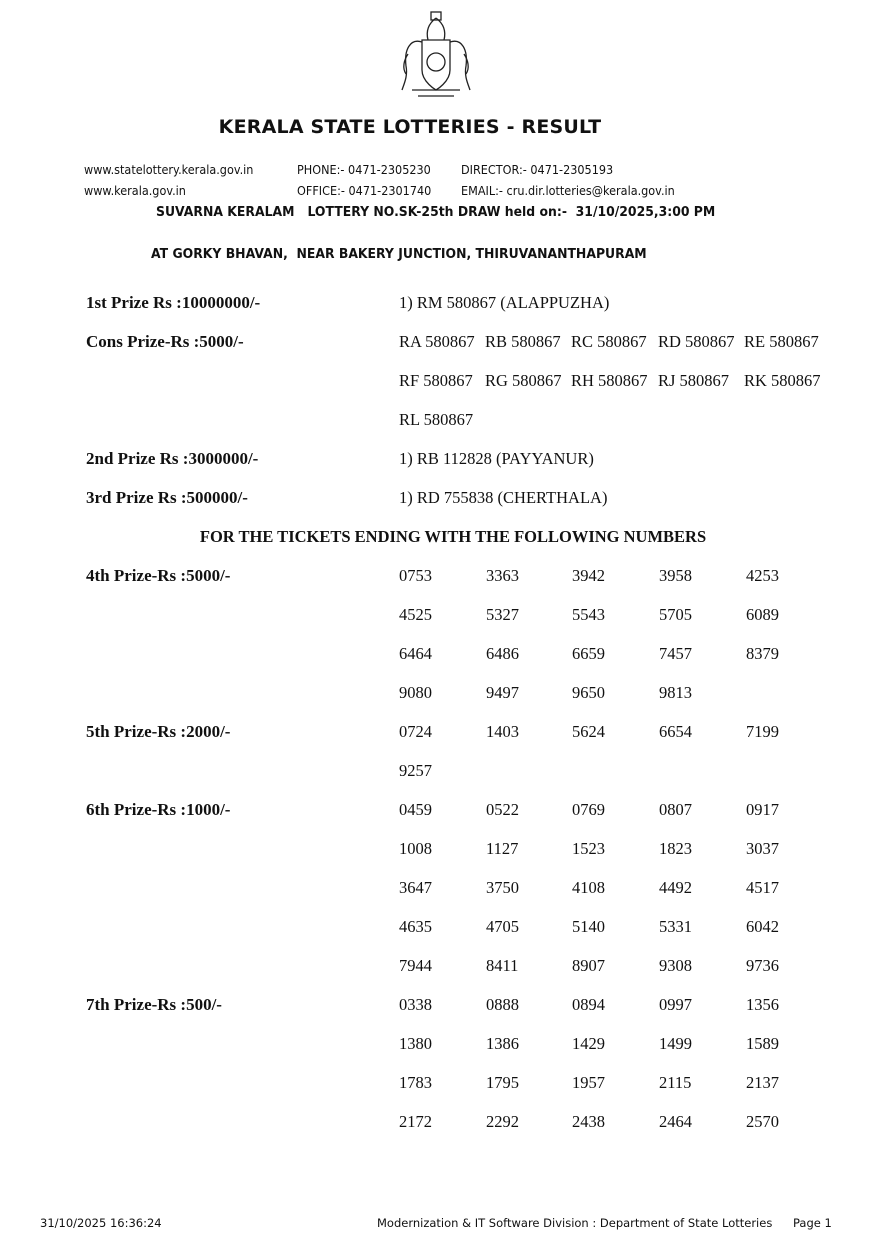 The height and width of the screenshot is (1245, 880). Describe the element at coordinates (588, 731) in the screenshot. I see `winning-number: 5624` at that location.